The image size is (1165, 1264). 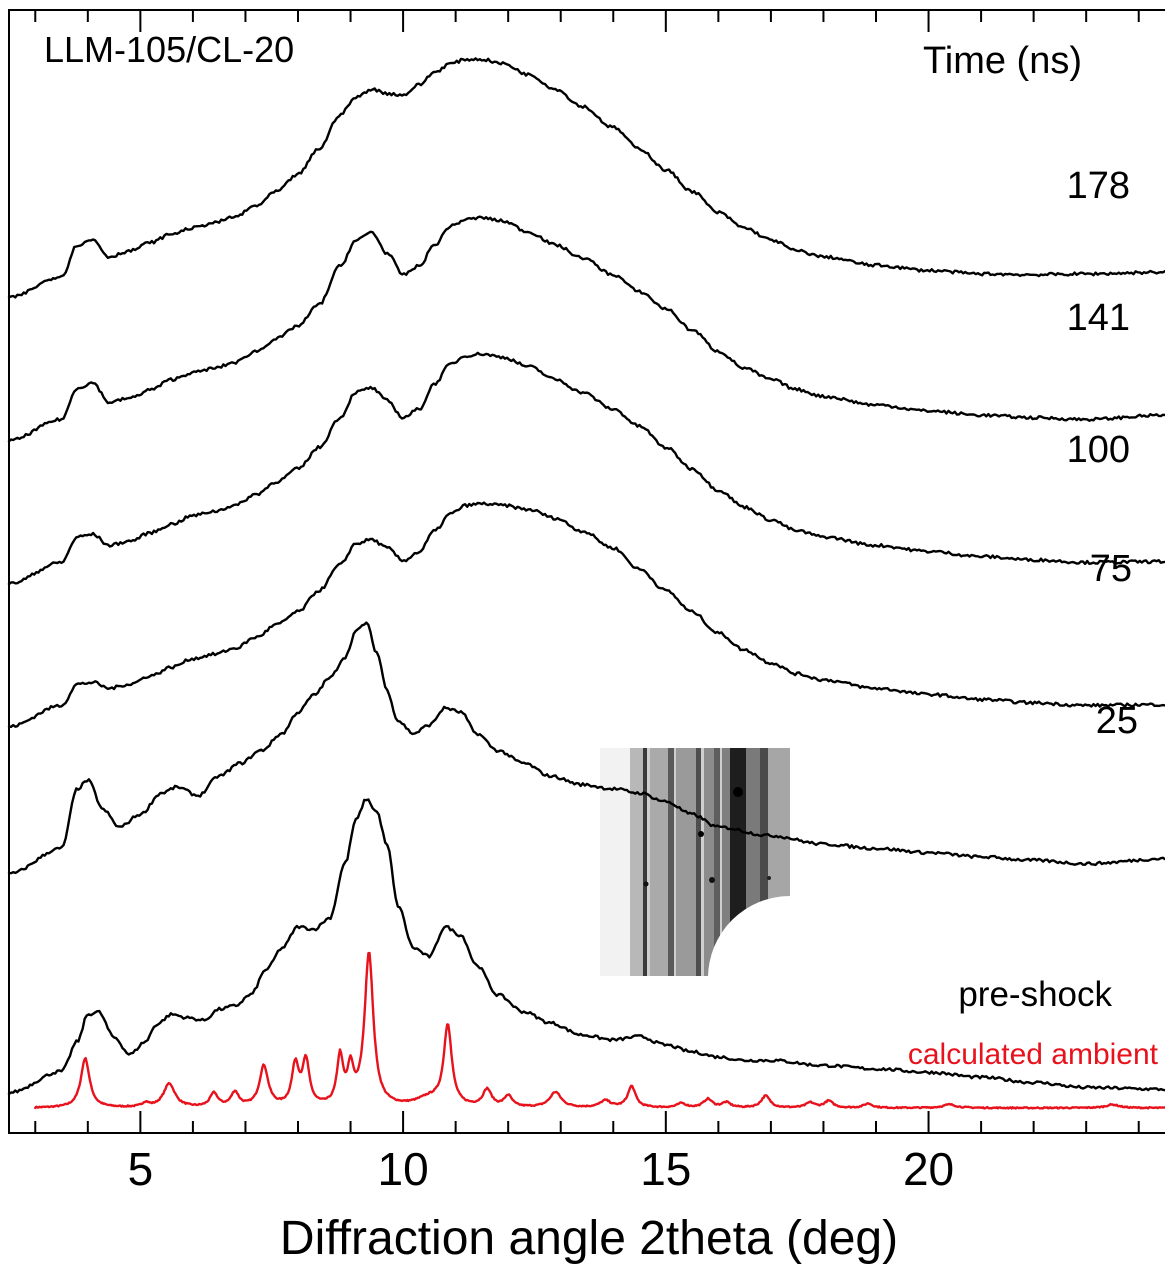 What do you see at coordinates (1098, 186) in the screenshot?
I see `label-178: 178` at bounding box center [1098, 186].